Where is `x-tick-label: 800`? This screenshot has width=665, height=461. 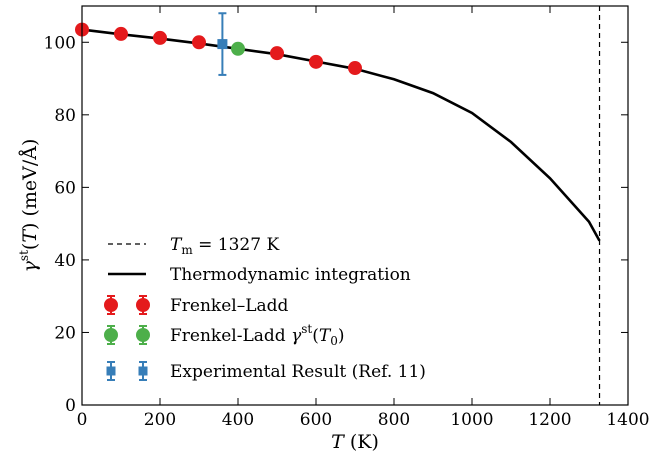 x-tick-label: 800 is located at coordinates (394, 420).